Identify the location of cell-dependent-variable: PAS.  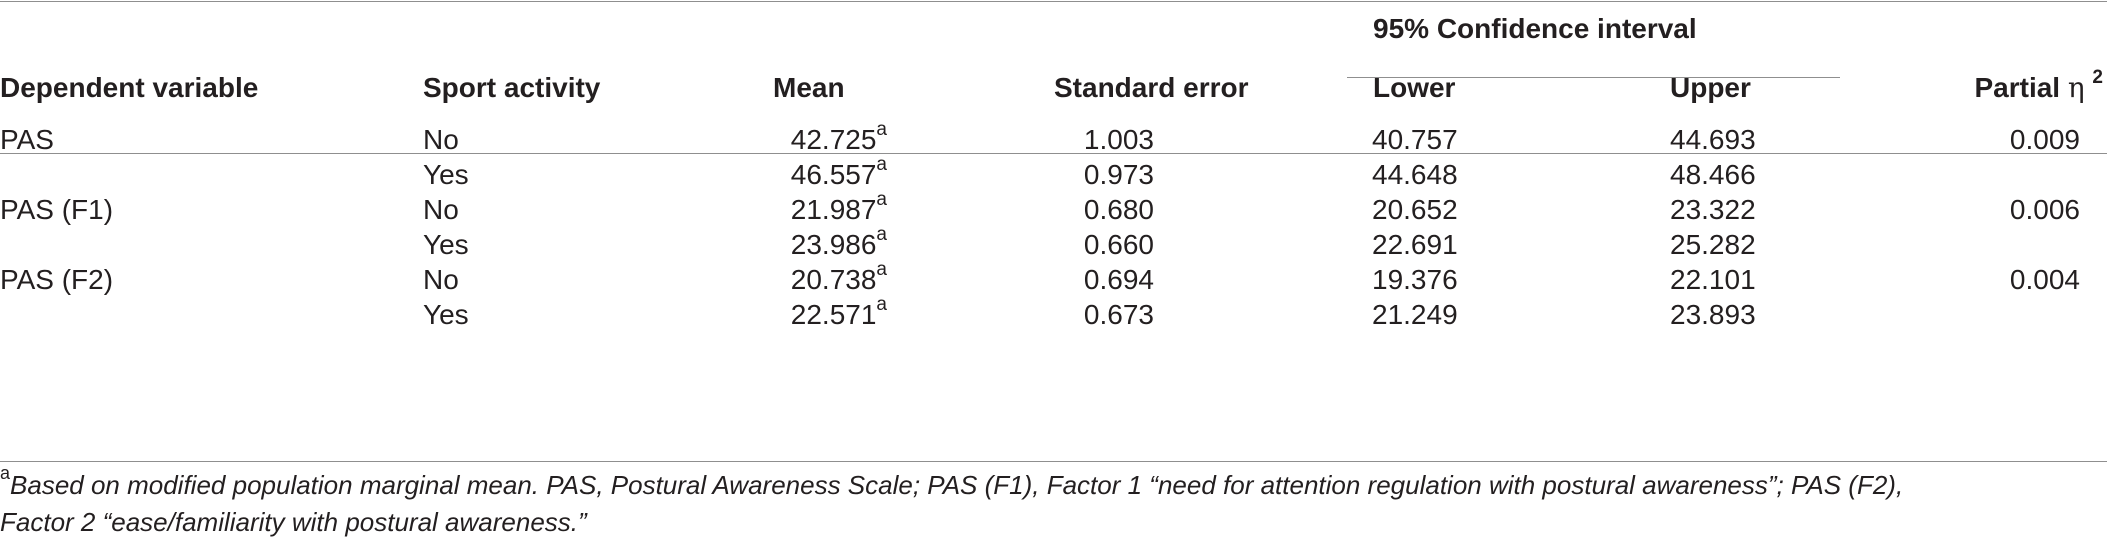
(27, 139).